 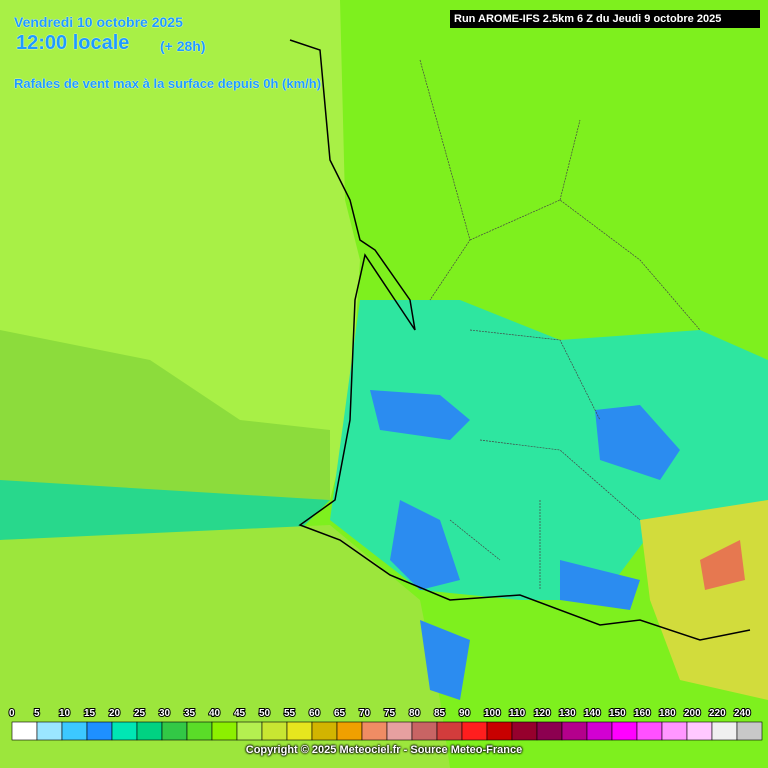 I want to click on legend-label: 140, so click(x=592, y=713).